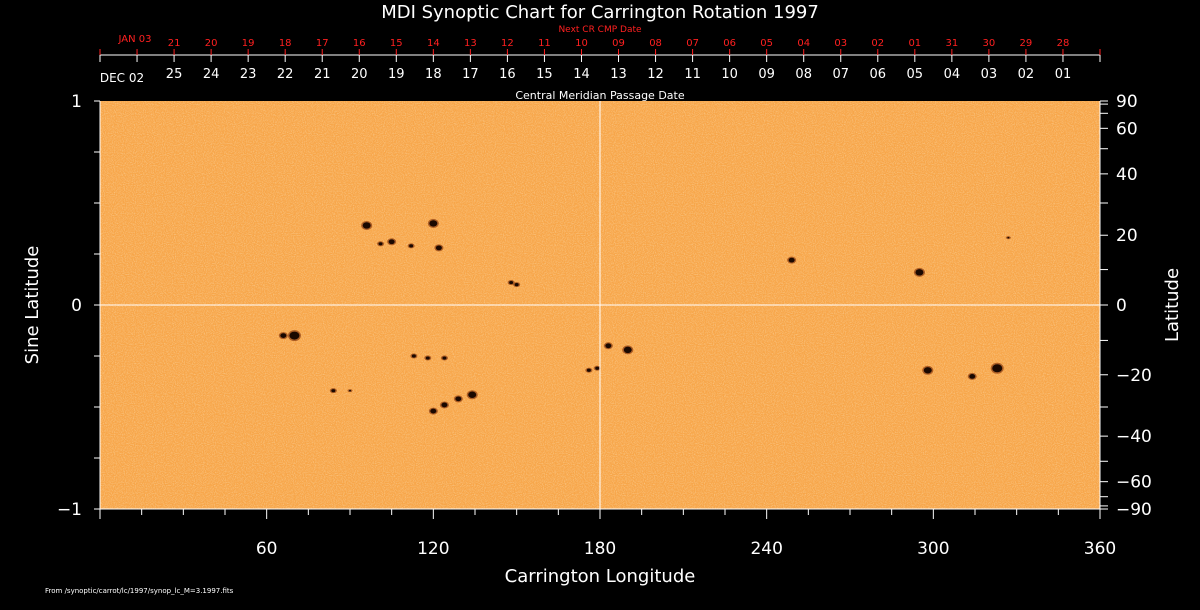  I want to click on next-date-label: 02, so click(877, 43).